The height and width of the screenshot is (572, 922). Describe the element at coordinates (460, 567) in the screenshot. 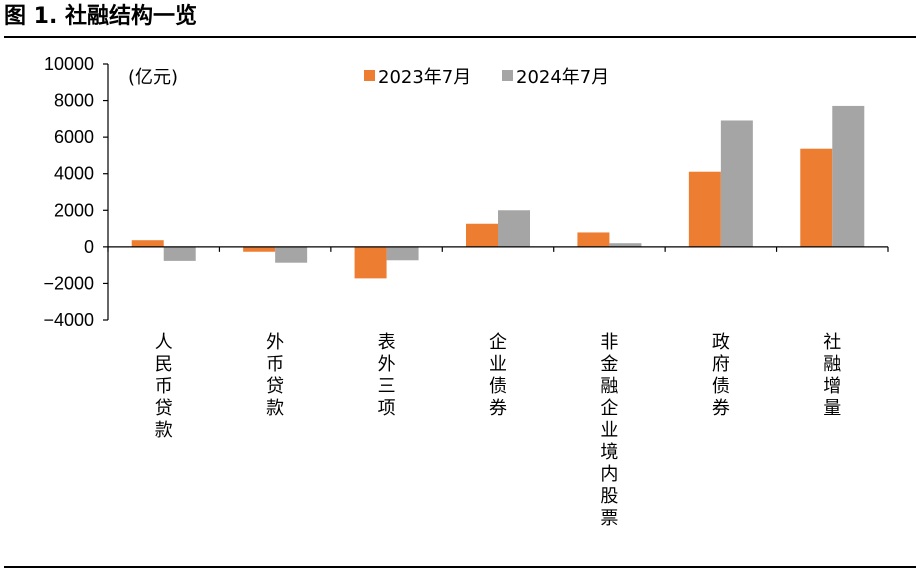

I see `bottom-rule` at that location.